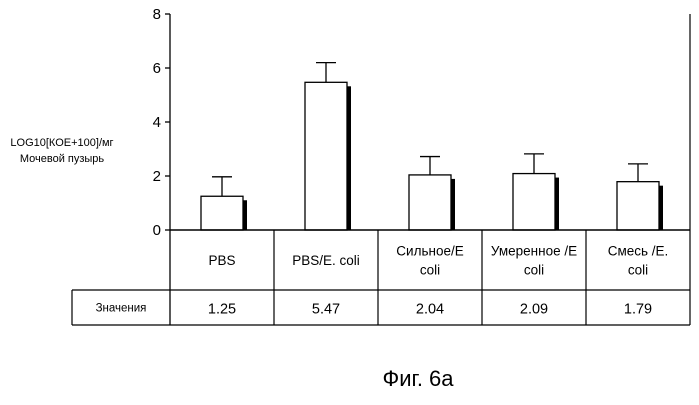 The height and width of the screenshot is (405, 699). What do you see at coordinates (222, 310) in the screenshot?
I see `table-value-cell: 1.25` at bounding box center [222, 310].